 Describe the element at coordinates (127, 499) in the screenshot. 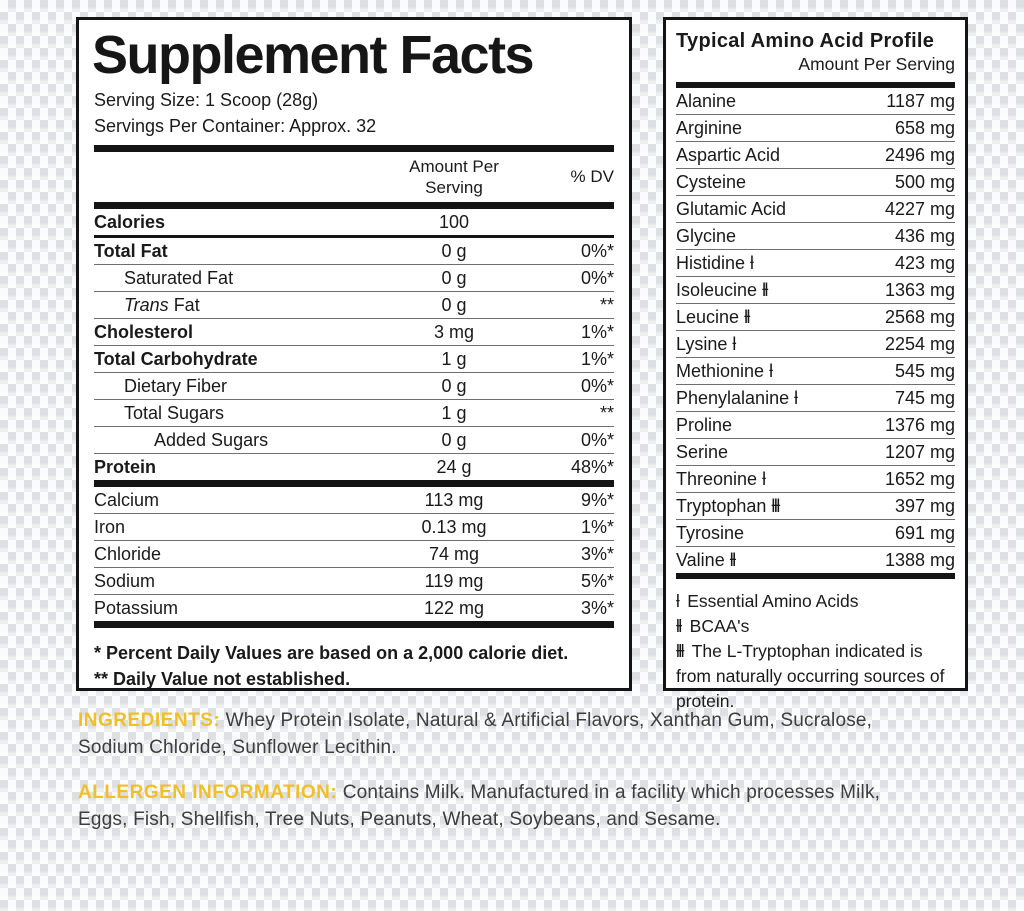

I see `nutrient-name: Calcium` at that location.